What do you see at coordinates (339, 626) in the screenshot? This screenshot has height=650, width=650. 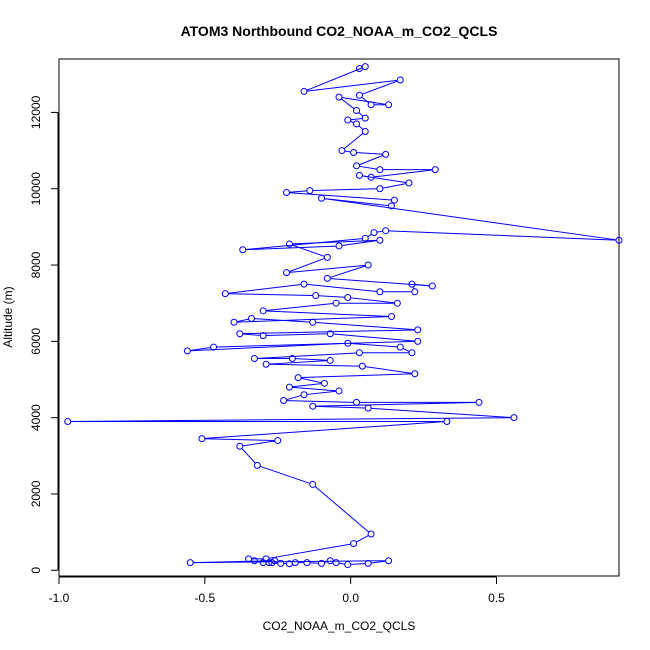 I see `x-axis-label: CO2_NOAA_m_CO2_QCLS` at bounding box center [339, 626].